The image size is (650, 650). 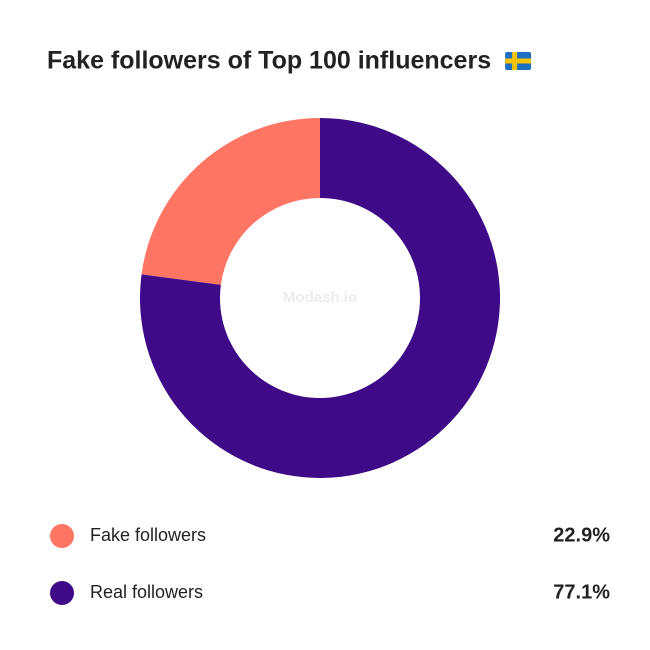 I want to click on legend: Fake followers 22.9% Real followers 77.1%, so click(x=330, y=564).